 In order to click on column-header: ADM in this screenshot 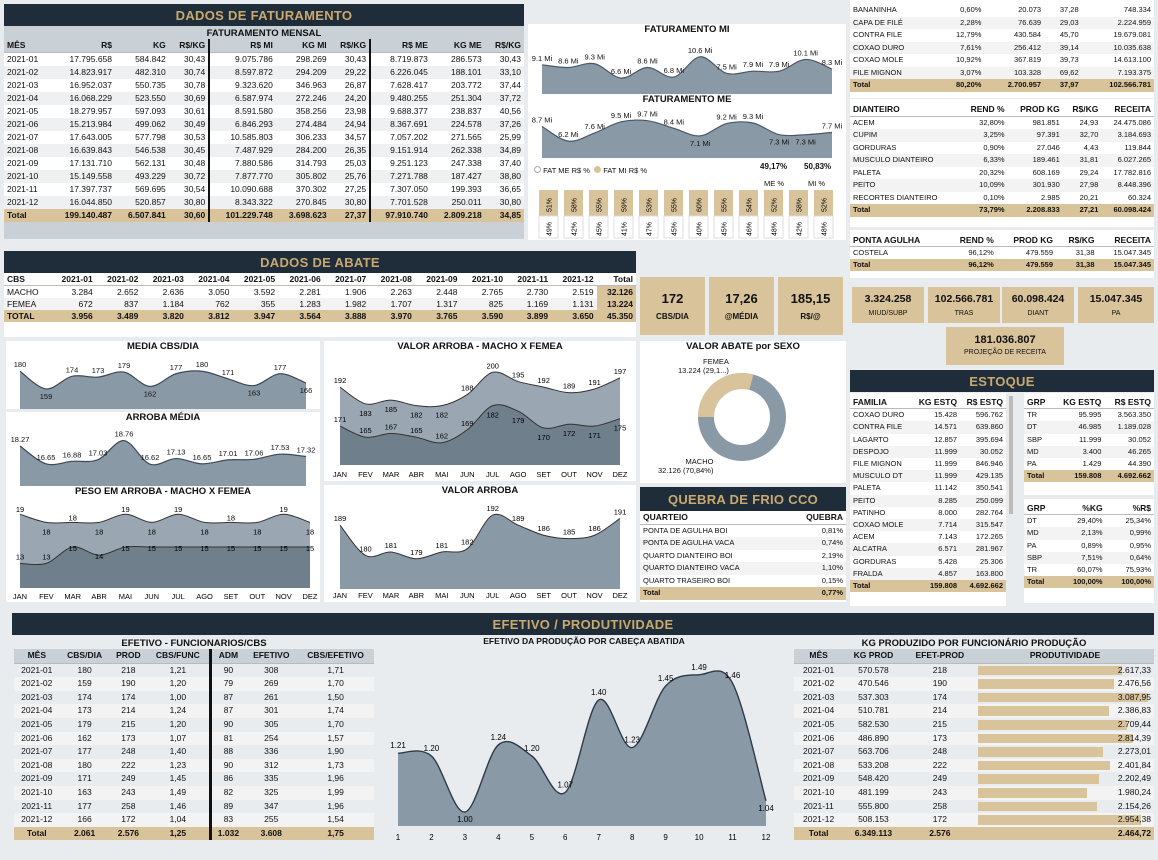, I will do `click(227, 656)`.